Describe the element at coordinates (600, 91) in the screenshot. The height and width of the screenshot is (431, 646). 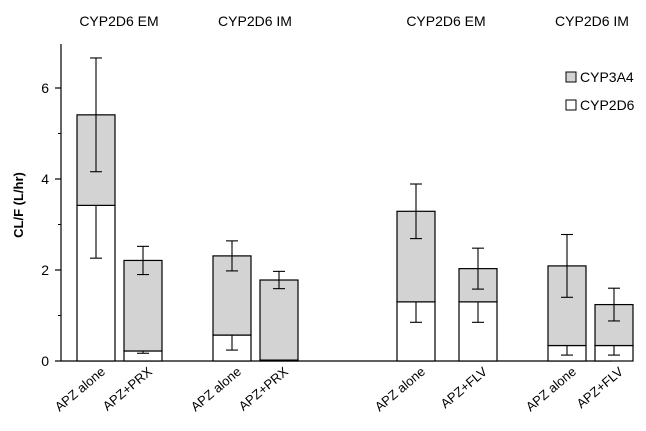
I see `legend: CYP3A4 CYP2D6` at that location.